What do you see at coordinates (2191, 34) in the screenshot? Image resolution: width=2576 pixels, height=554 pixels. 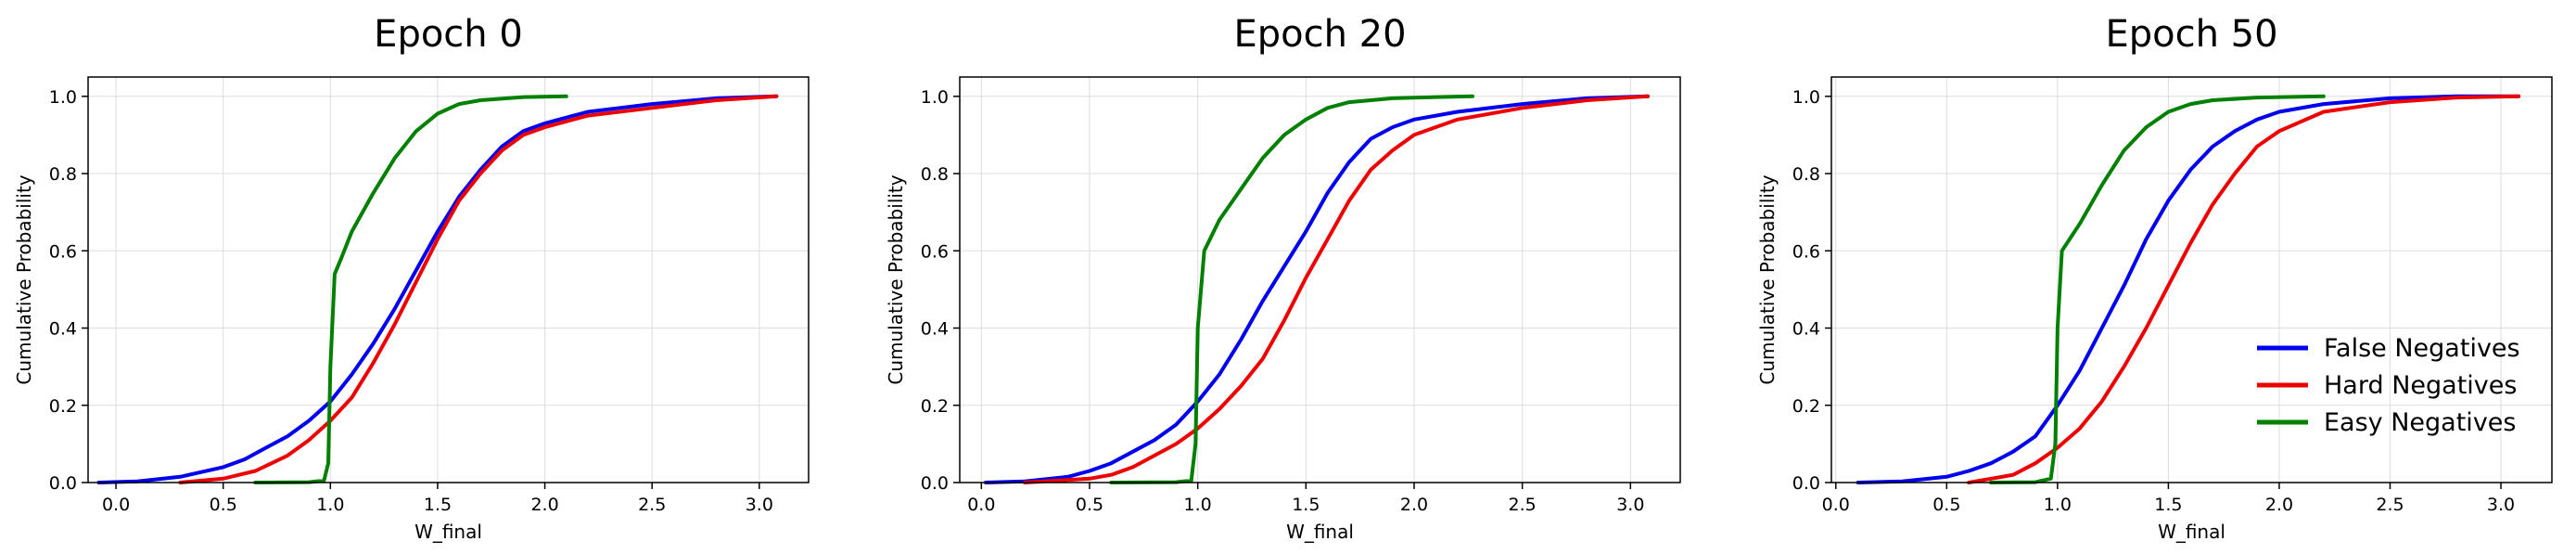 I see `chart-title: Epoch 50` at bounding box center [2191, 34].